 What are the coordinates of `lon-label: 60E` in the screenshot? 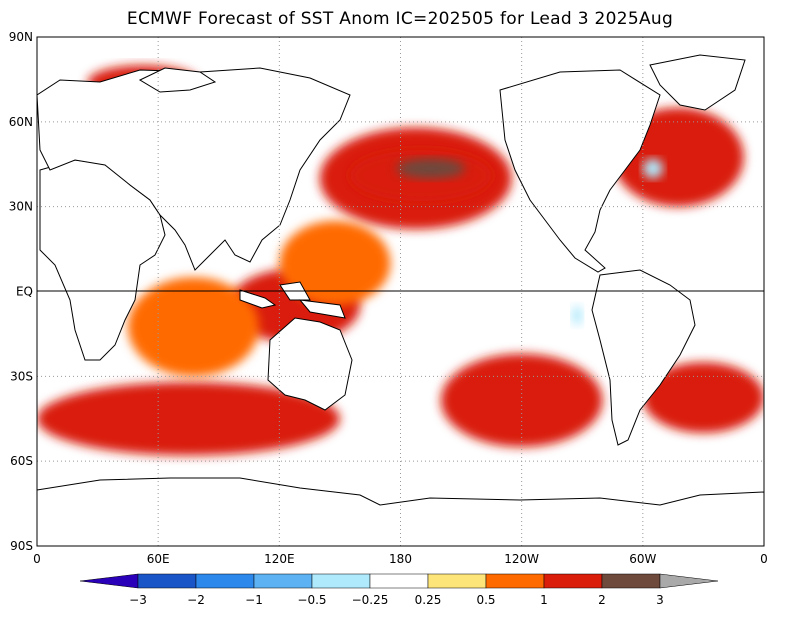 It's located at (158, 559).